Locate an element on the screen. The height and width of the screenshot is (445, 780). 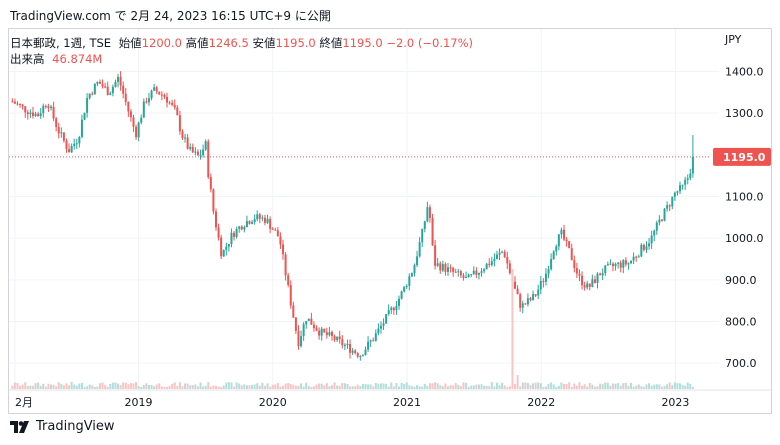
low-value: 1195.0 is located at coordinates (295, 43).